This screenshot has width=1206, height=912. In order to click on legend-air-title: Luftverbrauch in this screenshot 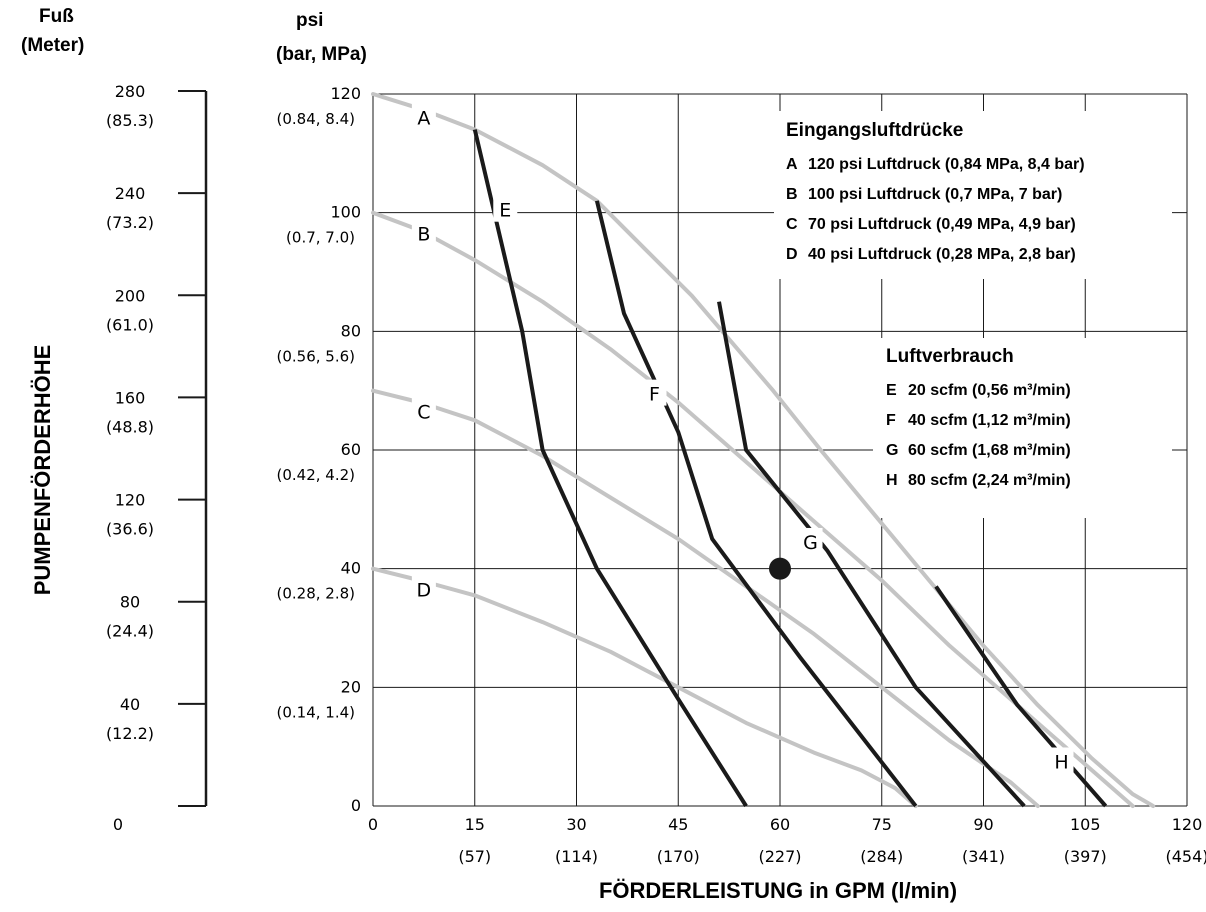, I will do `click(950, 356)`.